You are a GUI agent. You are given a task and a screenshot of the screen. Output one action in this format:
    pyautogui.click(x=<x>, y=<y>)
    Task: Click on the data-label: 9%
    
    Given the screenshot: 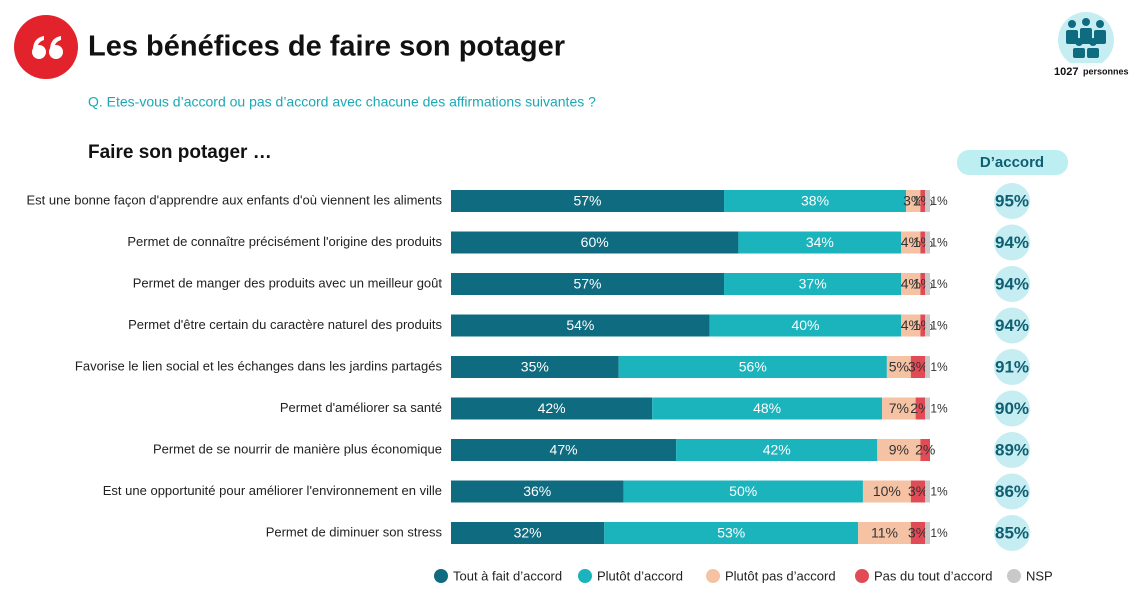 What is the action you would take?
    pyautogui.click(x=899, y=450)
    